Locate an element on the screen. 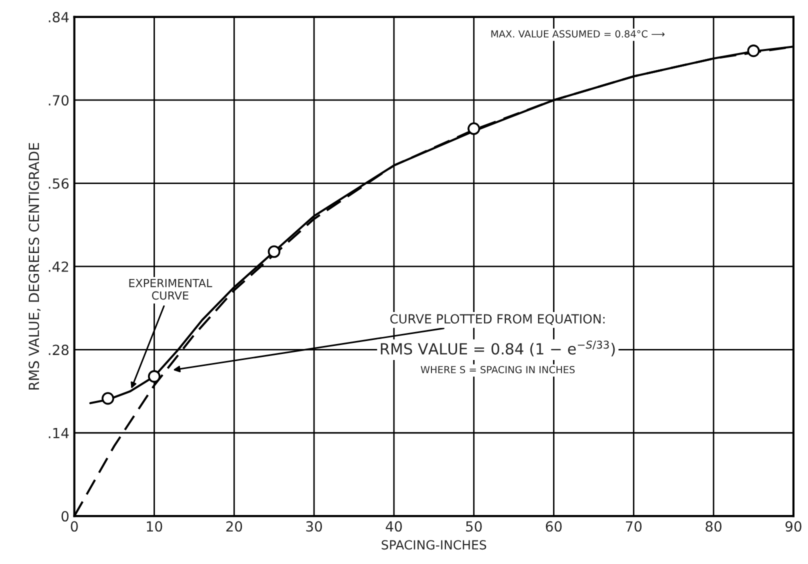  annotation: EXPERIMENTAL CURVE is located at coordinates (170, 289).